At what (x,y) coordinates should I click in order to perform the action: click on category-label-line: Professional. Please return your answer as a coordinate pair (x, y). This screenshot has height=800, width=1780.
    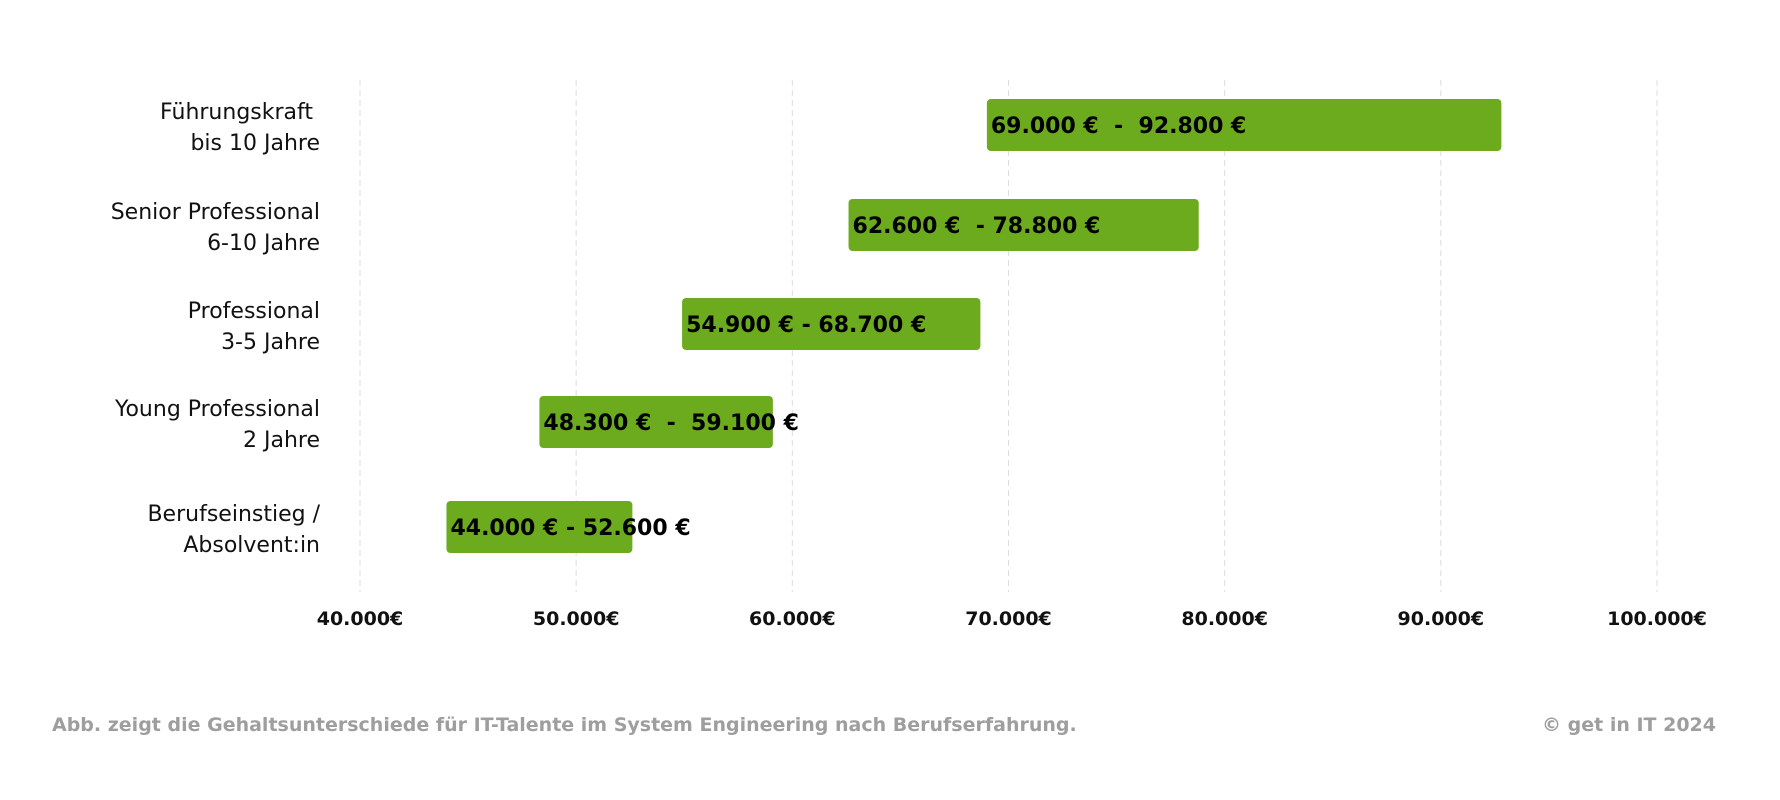
    Looking at the image, I should click on (254, 311).